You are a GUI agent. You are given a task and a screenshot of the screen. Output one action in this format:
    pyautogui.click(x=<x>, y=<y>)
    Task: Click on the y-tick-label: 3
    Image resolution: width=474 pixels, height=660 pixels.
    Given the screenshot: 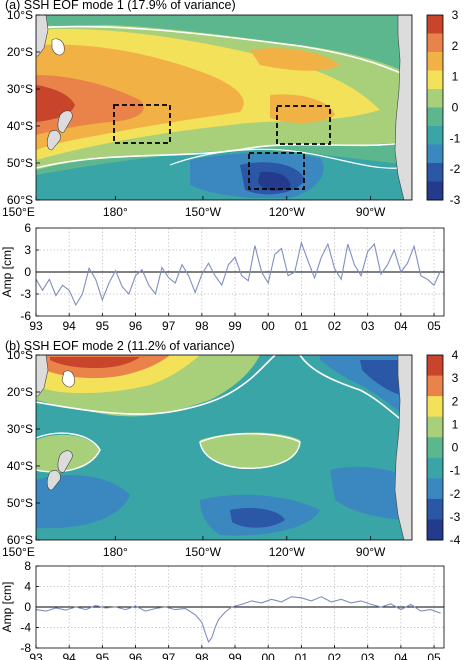 What is the action you would take?
    pyautogui.click(x=27, y=250)
    